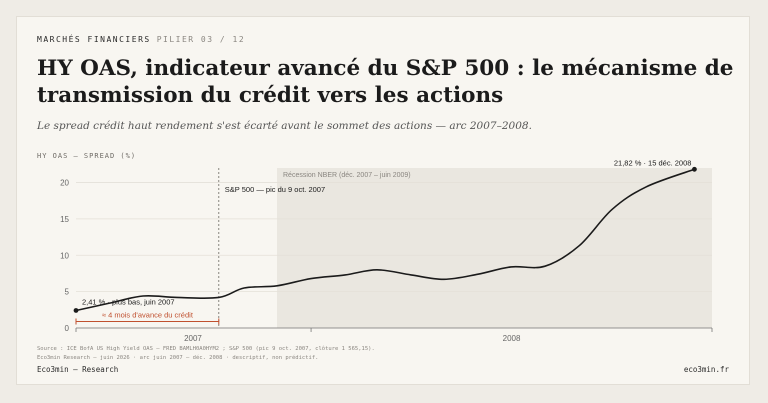 The width and height of the screenshot is (768, 403). Describe the element at coordinates (67, 328) in the screenshot. I see `y-tick-0: 0` at that location.